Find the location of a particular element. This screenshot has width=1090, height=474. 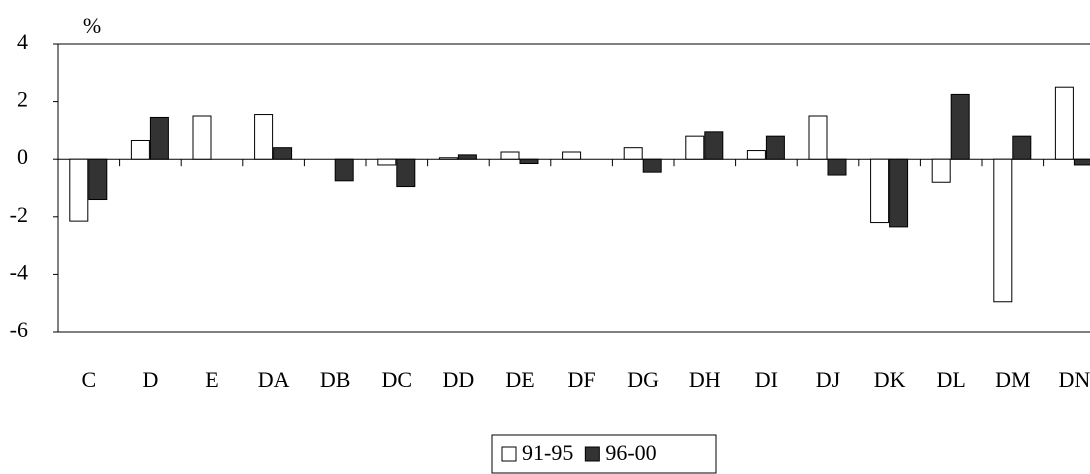

x-tick-label: DL is located at coordinates (951, 379).